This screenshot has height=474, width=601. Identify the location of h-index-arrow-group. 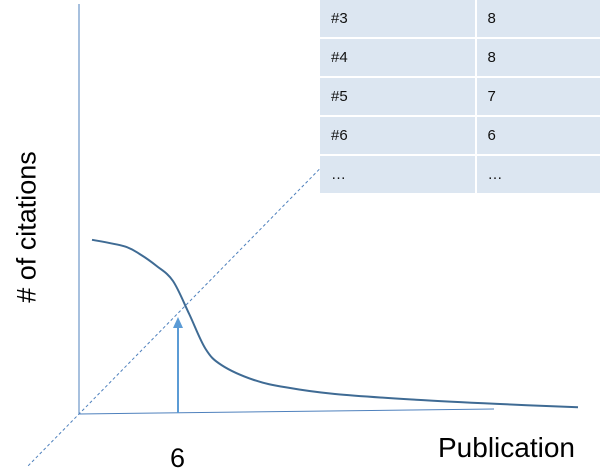
(178, 365).